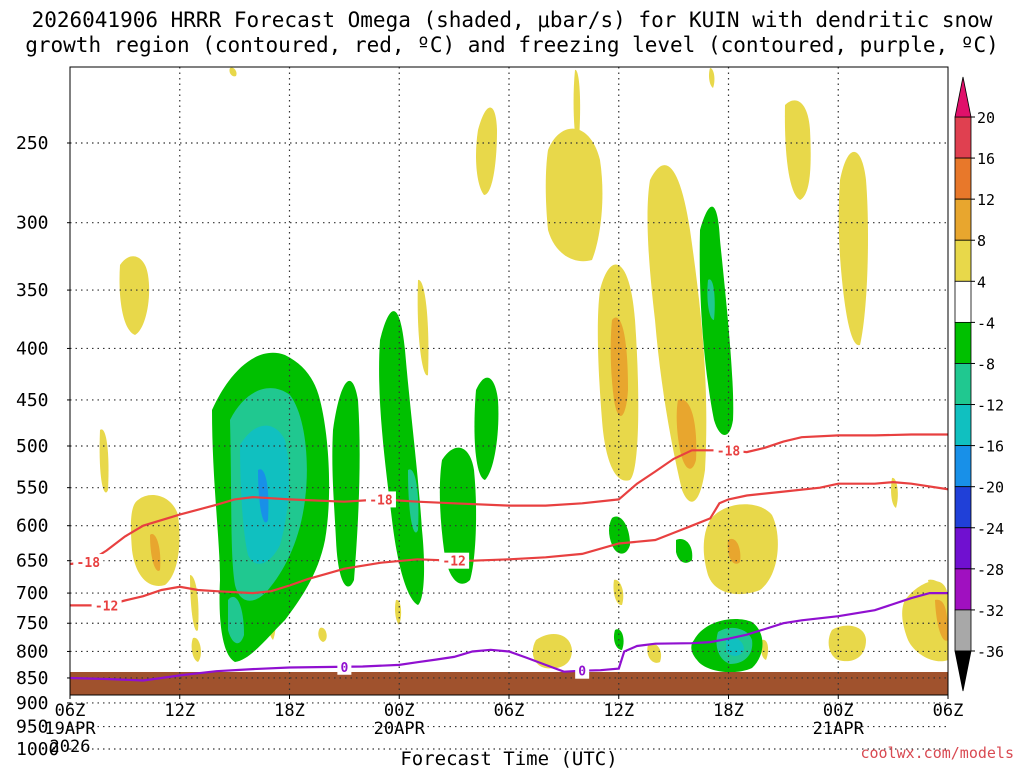 The height and width of the screenshot is (768, 1024). Describe the element at coordinates (990, 570) in the screenshot. I see `colorbar-label: -28` at that location.